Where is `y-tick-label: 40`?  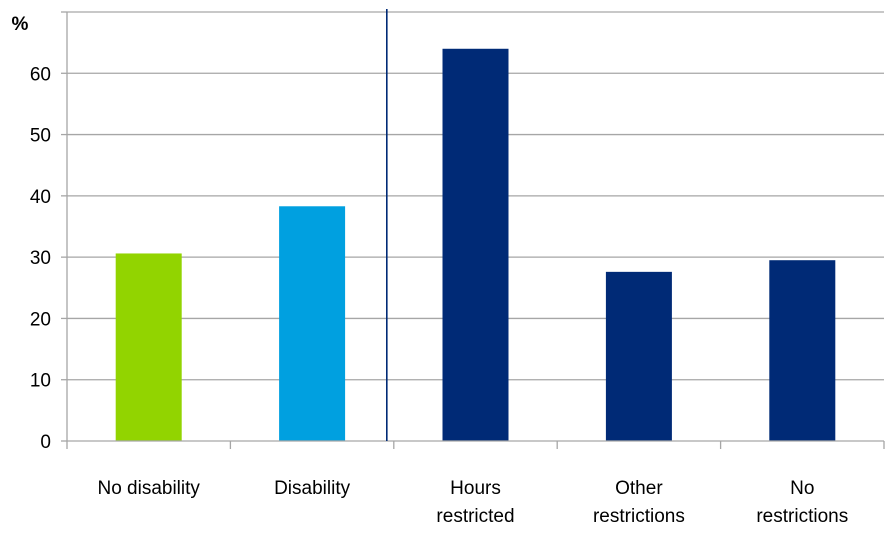
y-tick-label: 40 is located at coordinates (40, 197).